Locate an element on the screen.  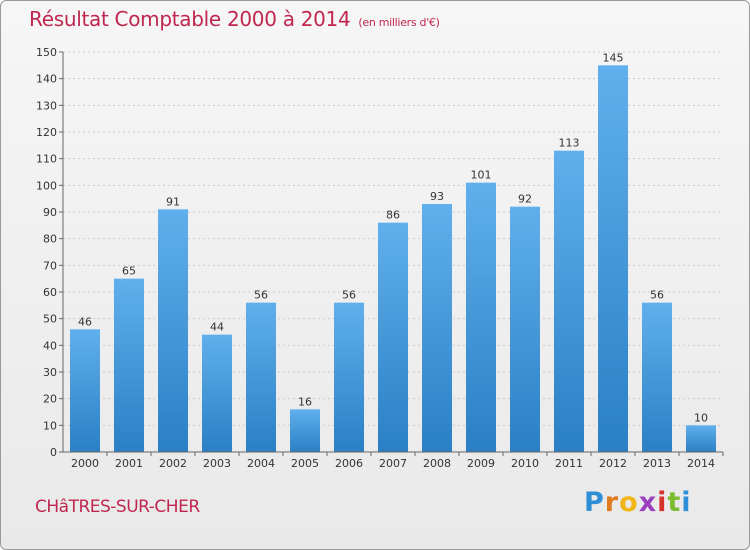
bar-2008 is located at coordinates (437, 328).